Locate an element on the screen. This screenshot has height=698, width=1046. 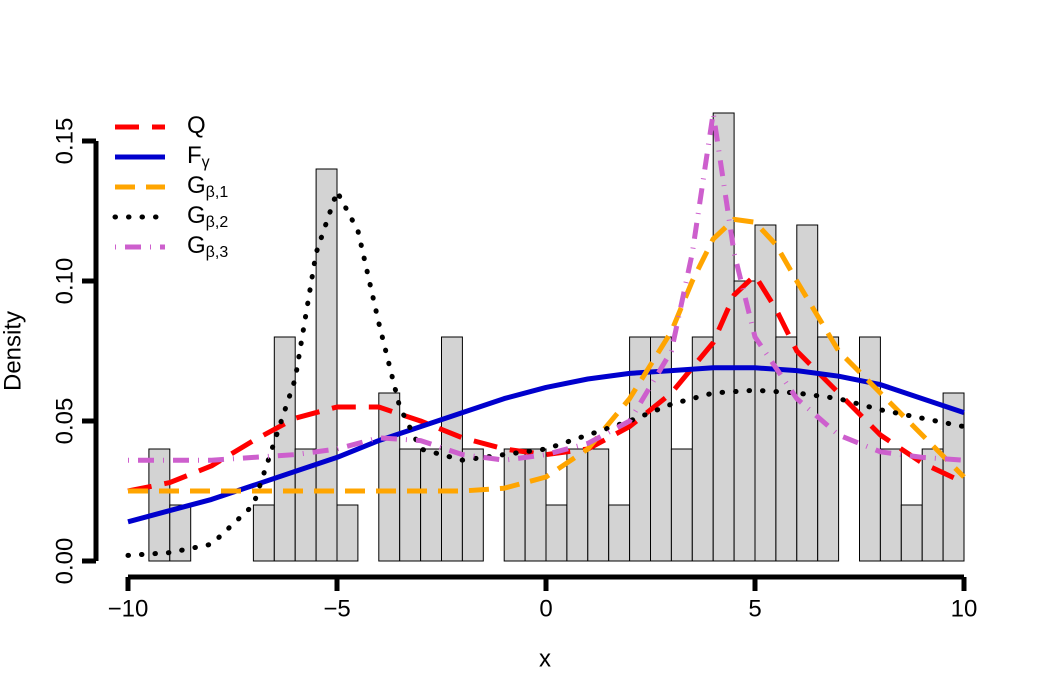
legend-label: Gβ,2 is located at coordinates (207, 216).